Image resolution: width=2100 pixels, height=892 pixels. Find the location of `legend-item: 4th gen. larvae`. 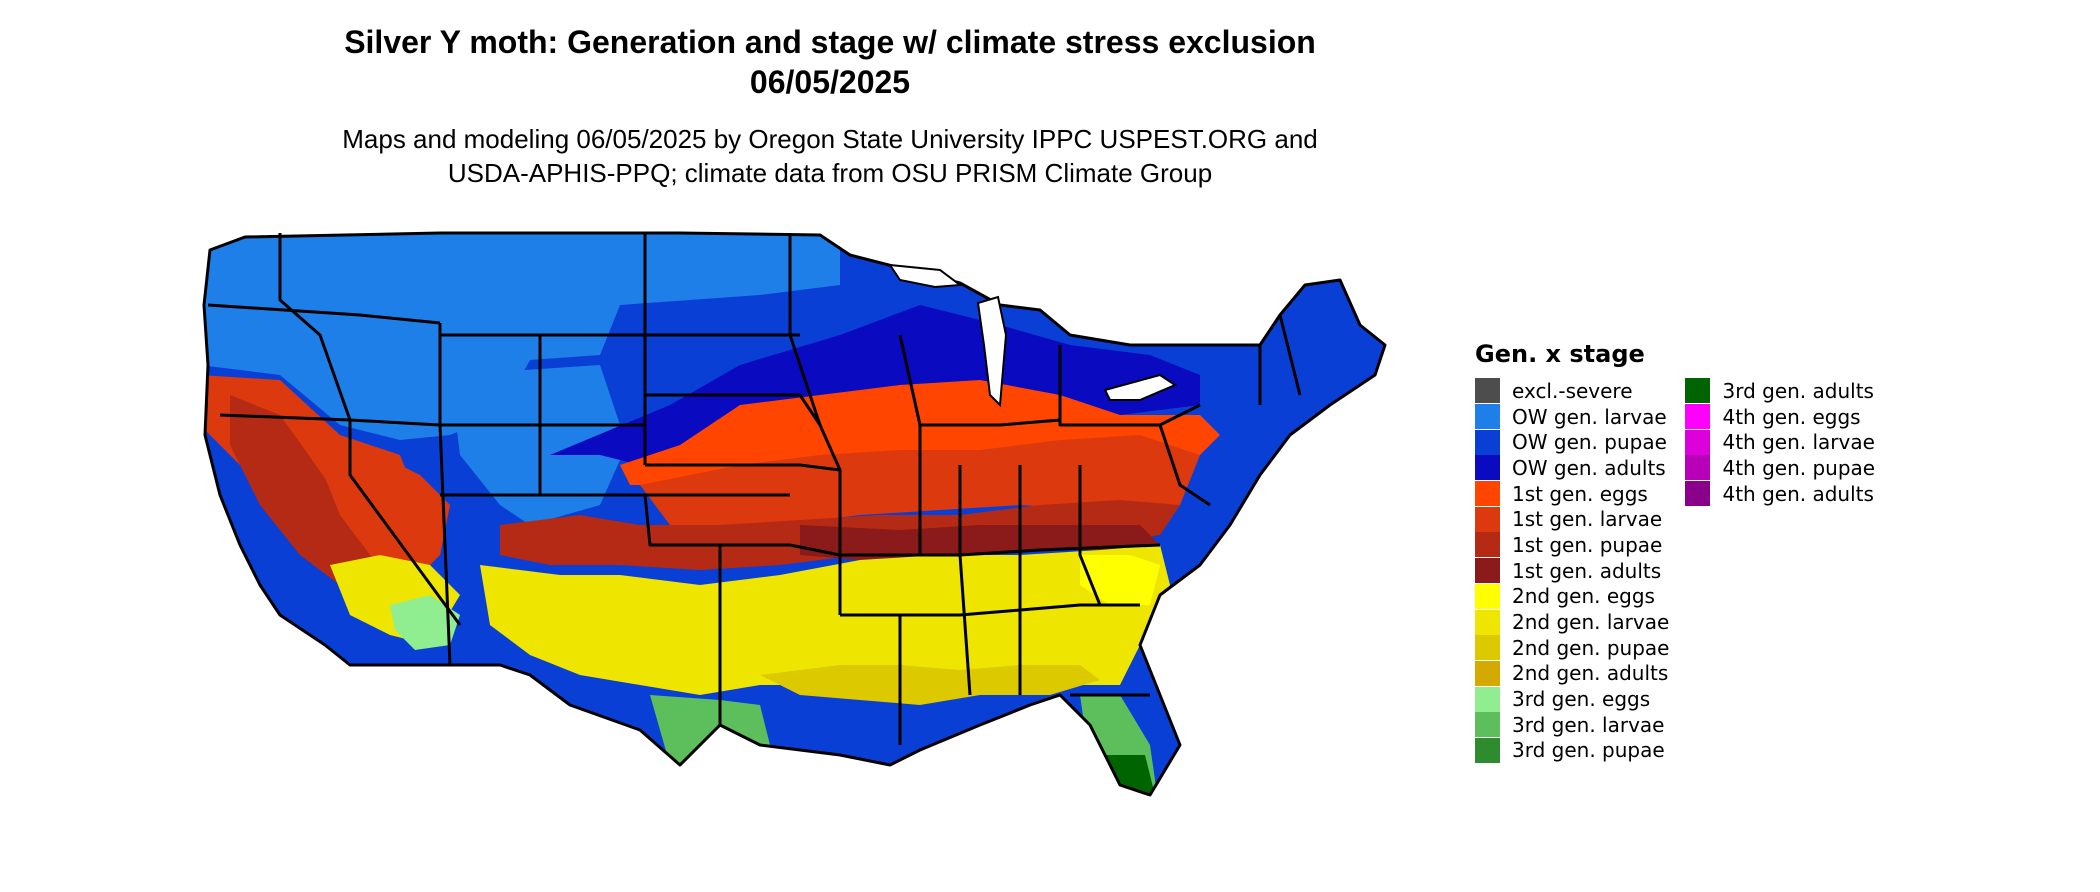

legend-item: 4th gen. larvae is located at coordinates (1780, 442).